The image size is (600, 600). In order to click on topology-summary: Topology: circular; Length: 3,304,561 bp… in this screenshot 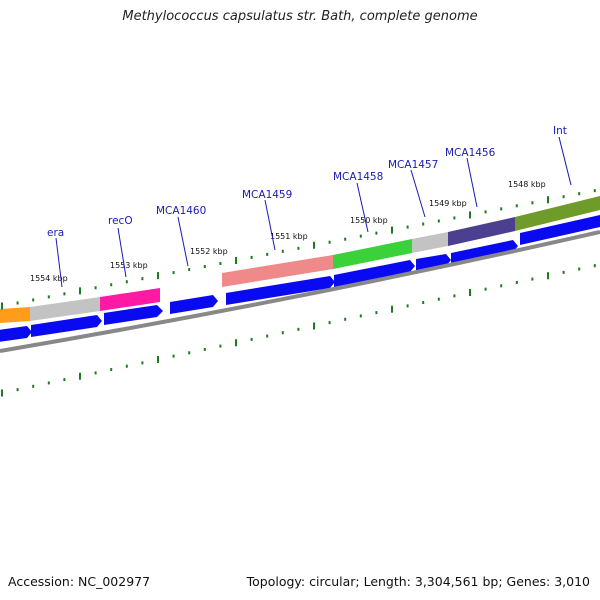, I will do `click(418, 581)`.